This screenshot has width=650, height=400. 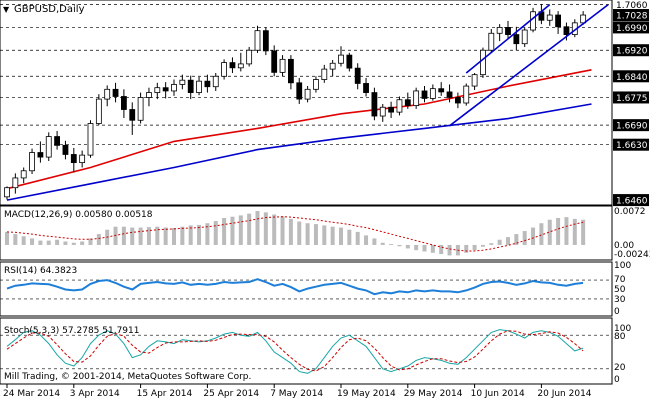 What do you see at coordinates (620, 280) in the screenshot?
I see `rsi-axis-label: 70` at bounding box center [620, 280].